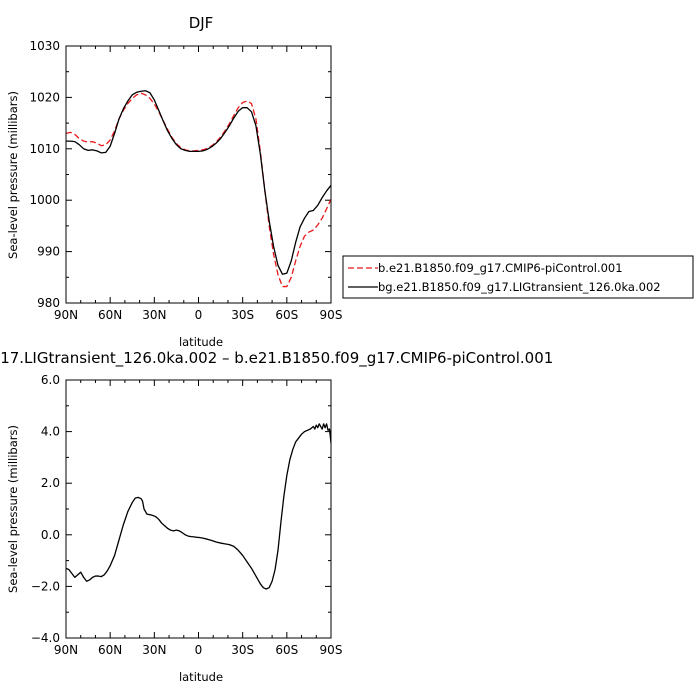  I want to click on y-tick-label: −2.0, so click(45, 586).